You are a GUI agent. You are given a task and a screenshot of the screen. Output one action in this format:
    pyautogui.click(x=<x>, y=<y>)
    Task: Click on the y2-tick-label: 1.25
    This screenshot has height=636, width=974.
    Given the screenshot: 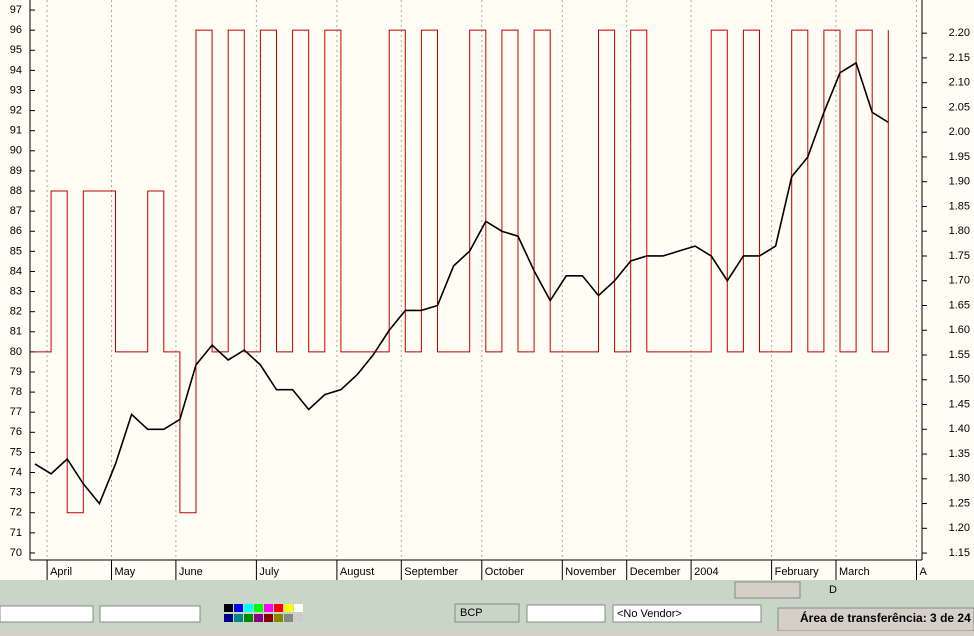 What is the action you would take?
    pyautogui.click(x=959, y=503)
    